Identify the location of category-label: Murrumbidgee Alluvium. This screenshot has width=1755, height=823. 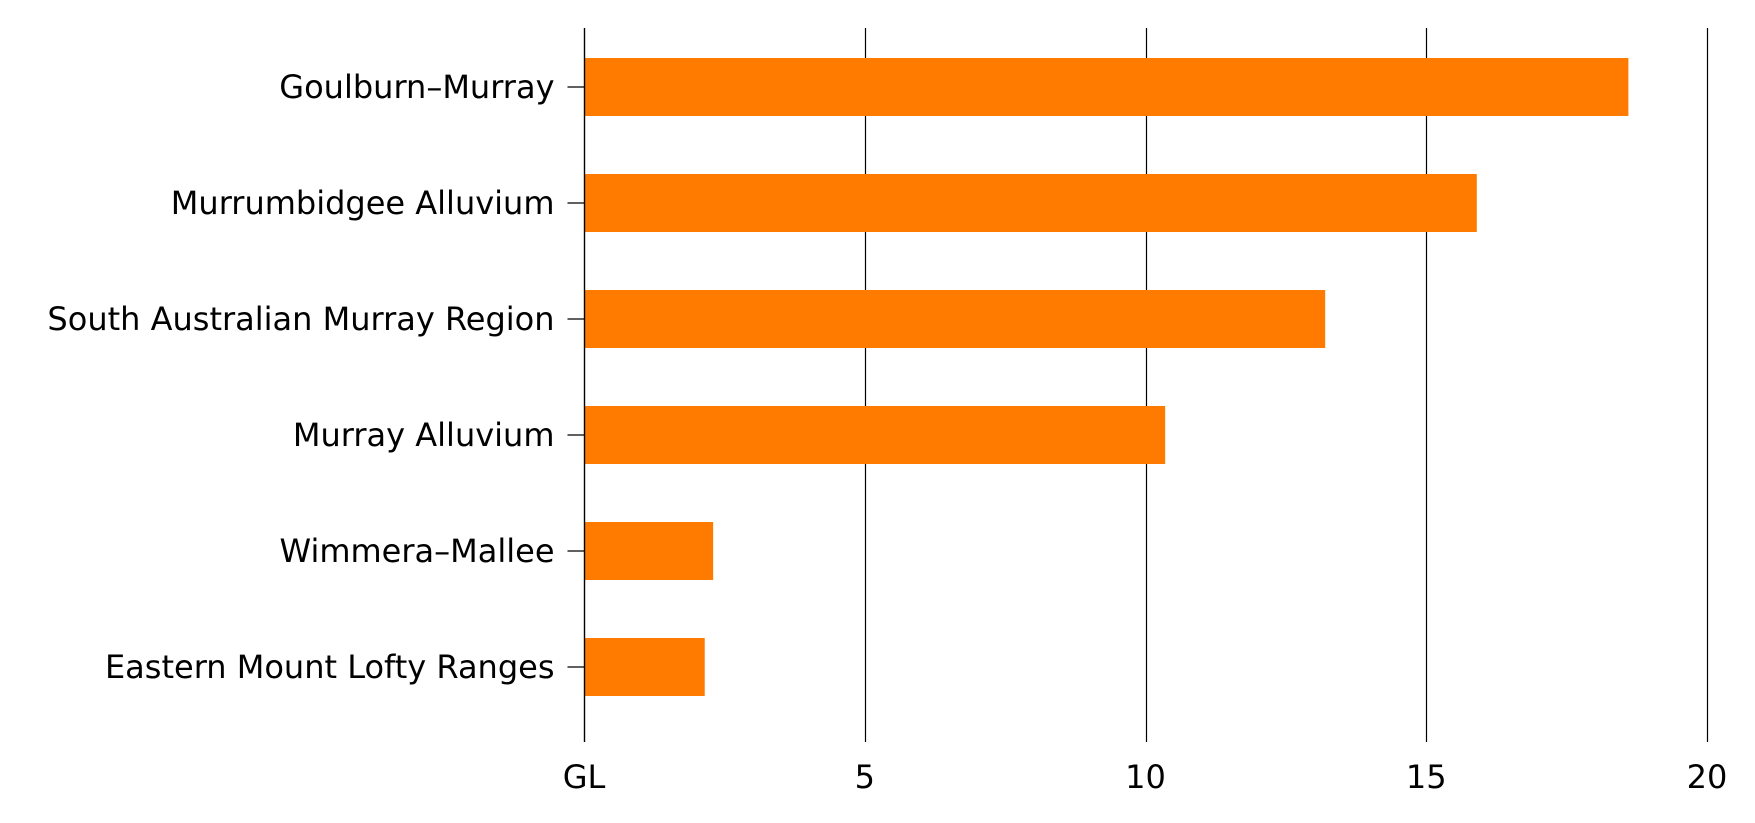
(363, 203).